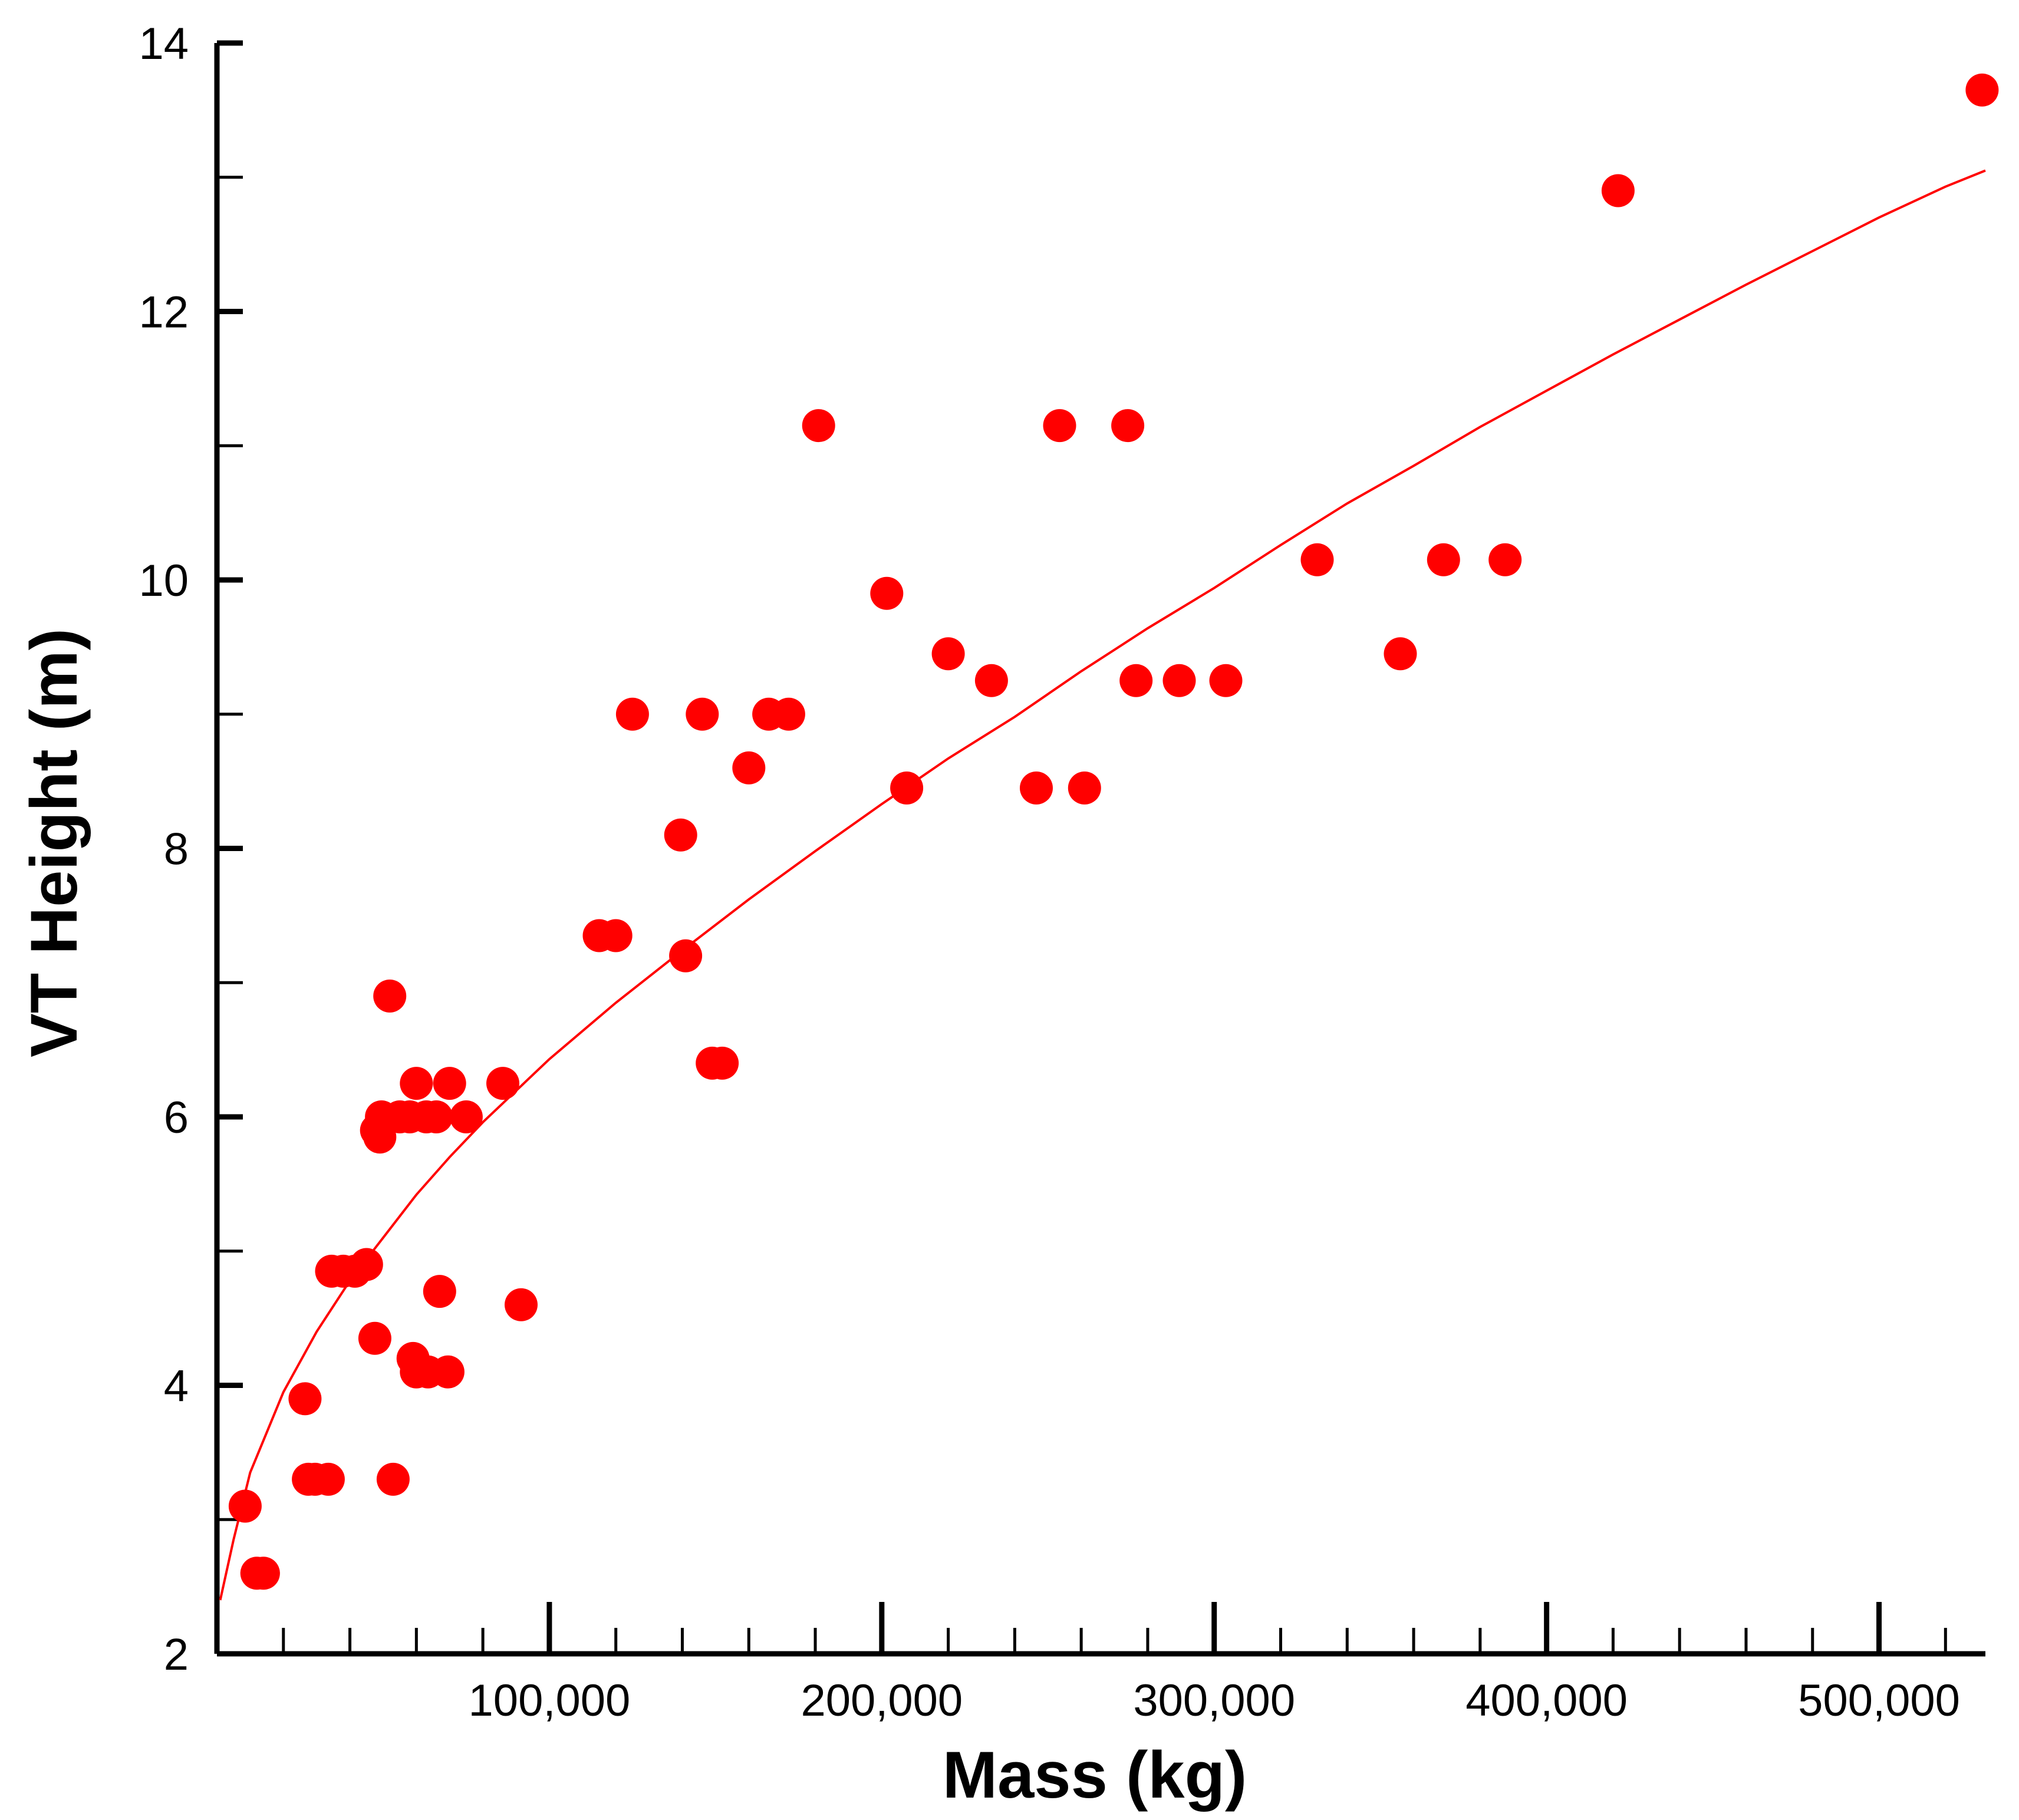 The height and width of the screenshot is (1820, 2019). What do you see at coordinates (164, 313) in the screenshot?
I see `y-tick-label: 12` at bounding box center [164, 313].